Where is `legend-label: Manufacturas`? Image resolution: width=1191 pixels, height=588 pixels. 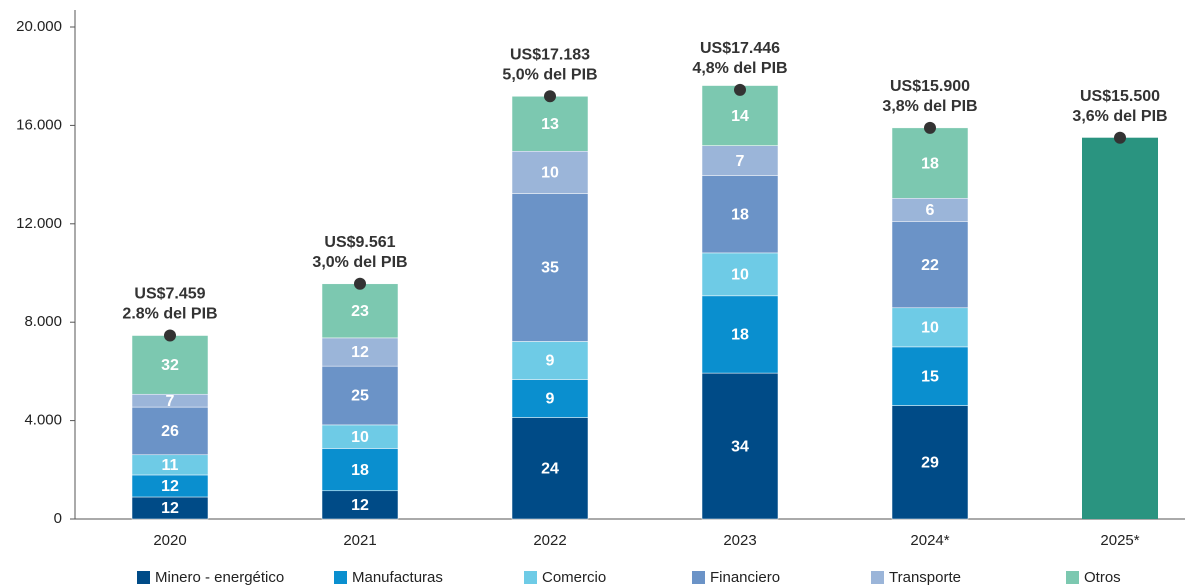
legend-label: Manufacturas is located at coordinates (397, 577).